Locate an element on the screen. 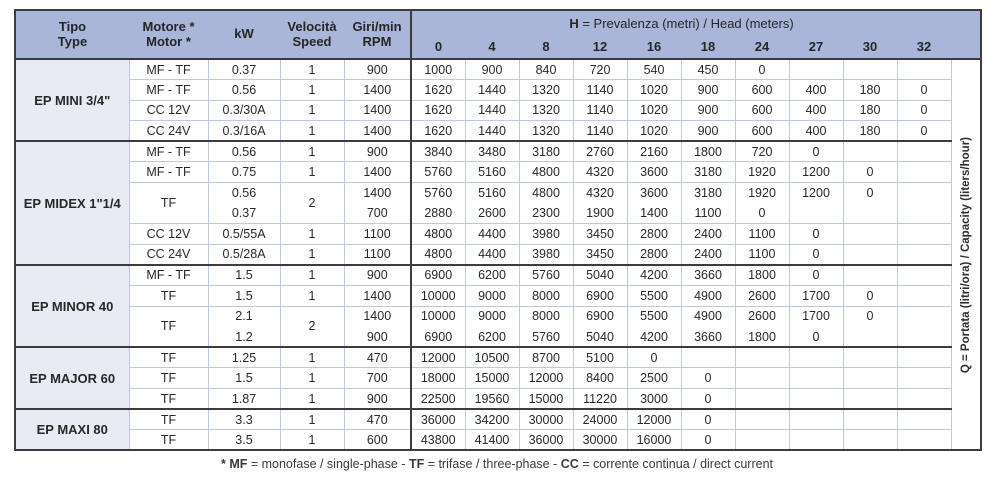 The width and height of the screenshot is (994, 489). cell-q-0: 10000 is located at coordinates (438, 316).